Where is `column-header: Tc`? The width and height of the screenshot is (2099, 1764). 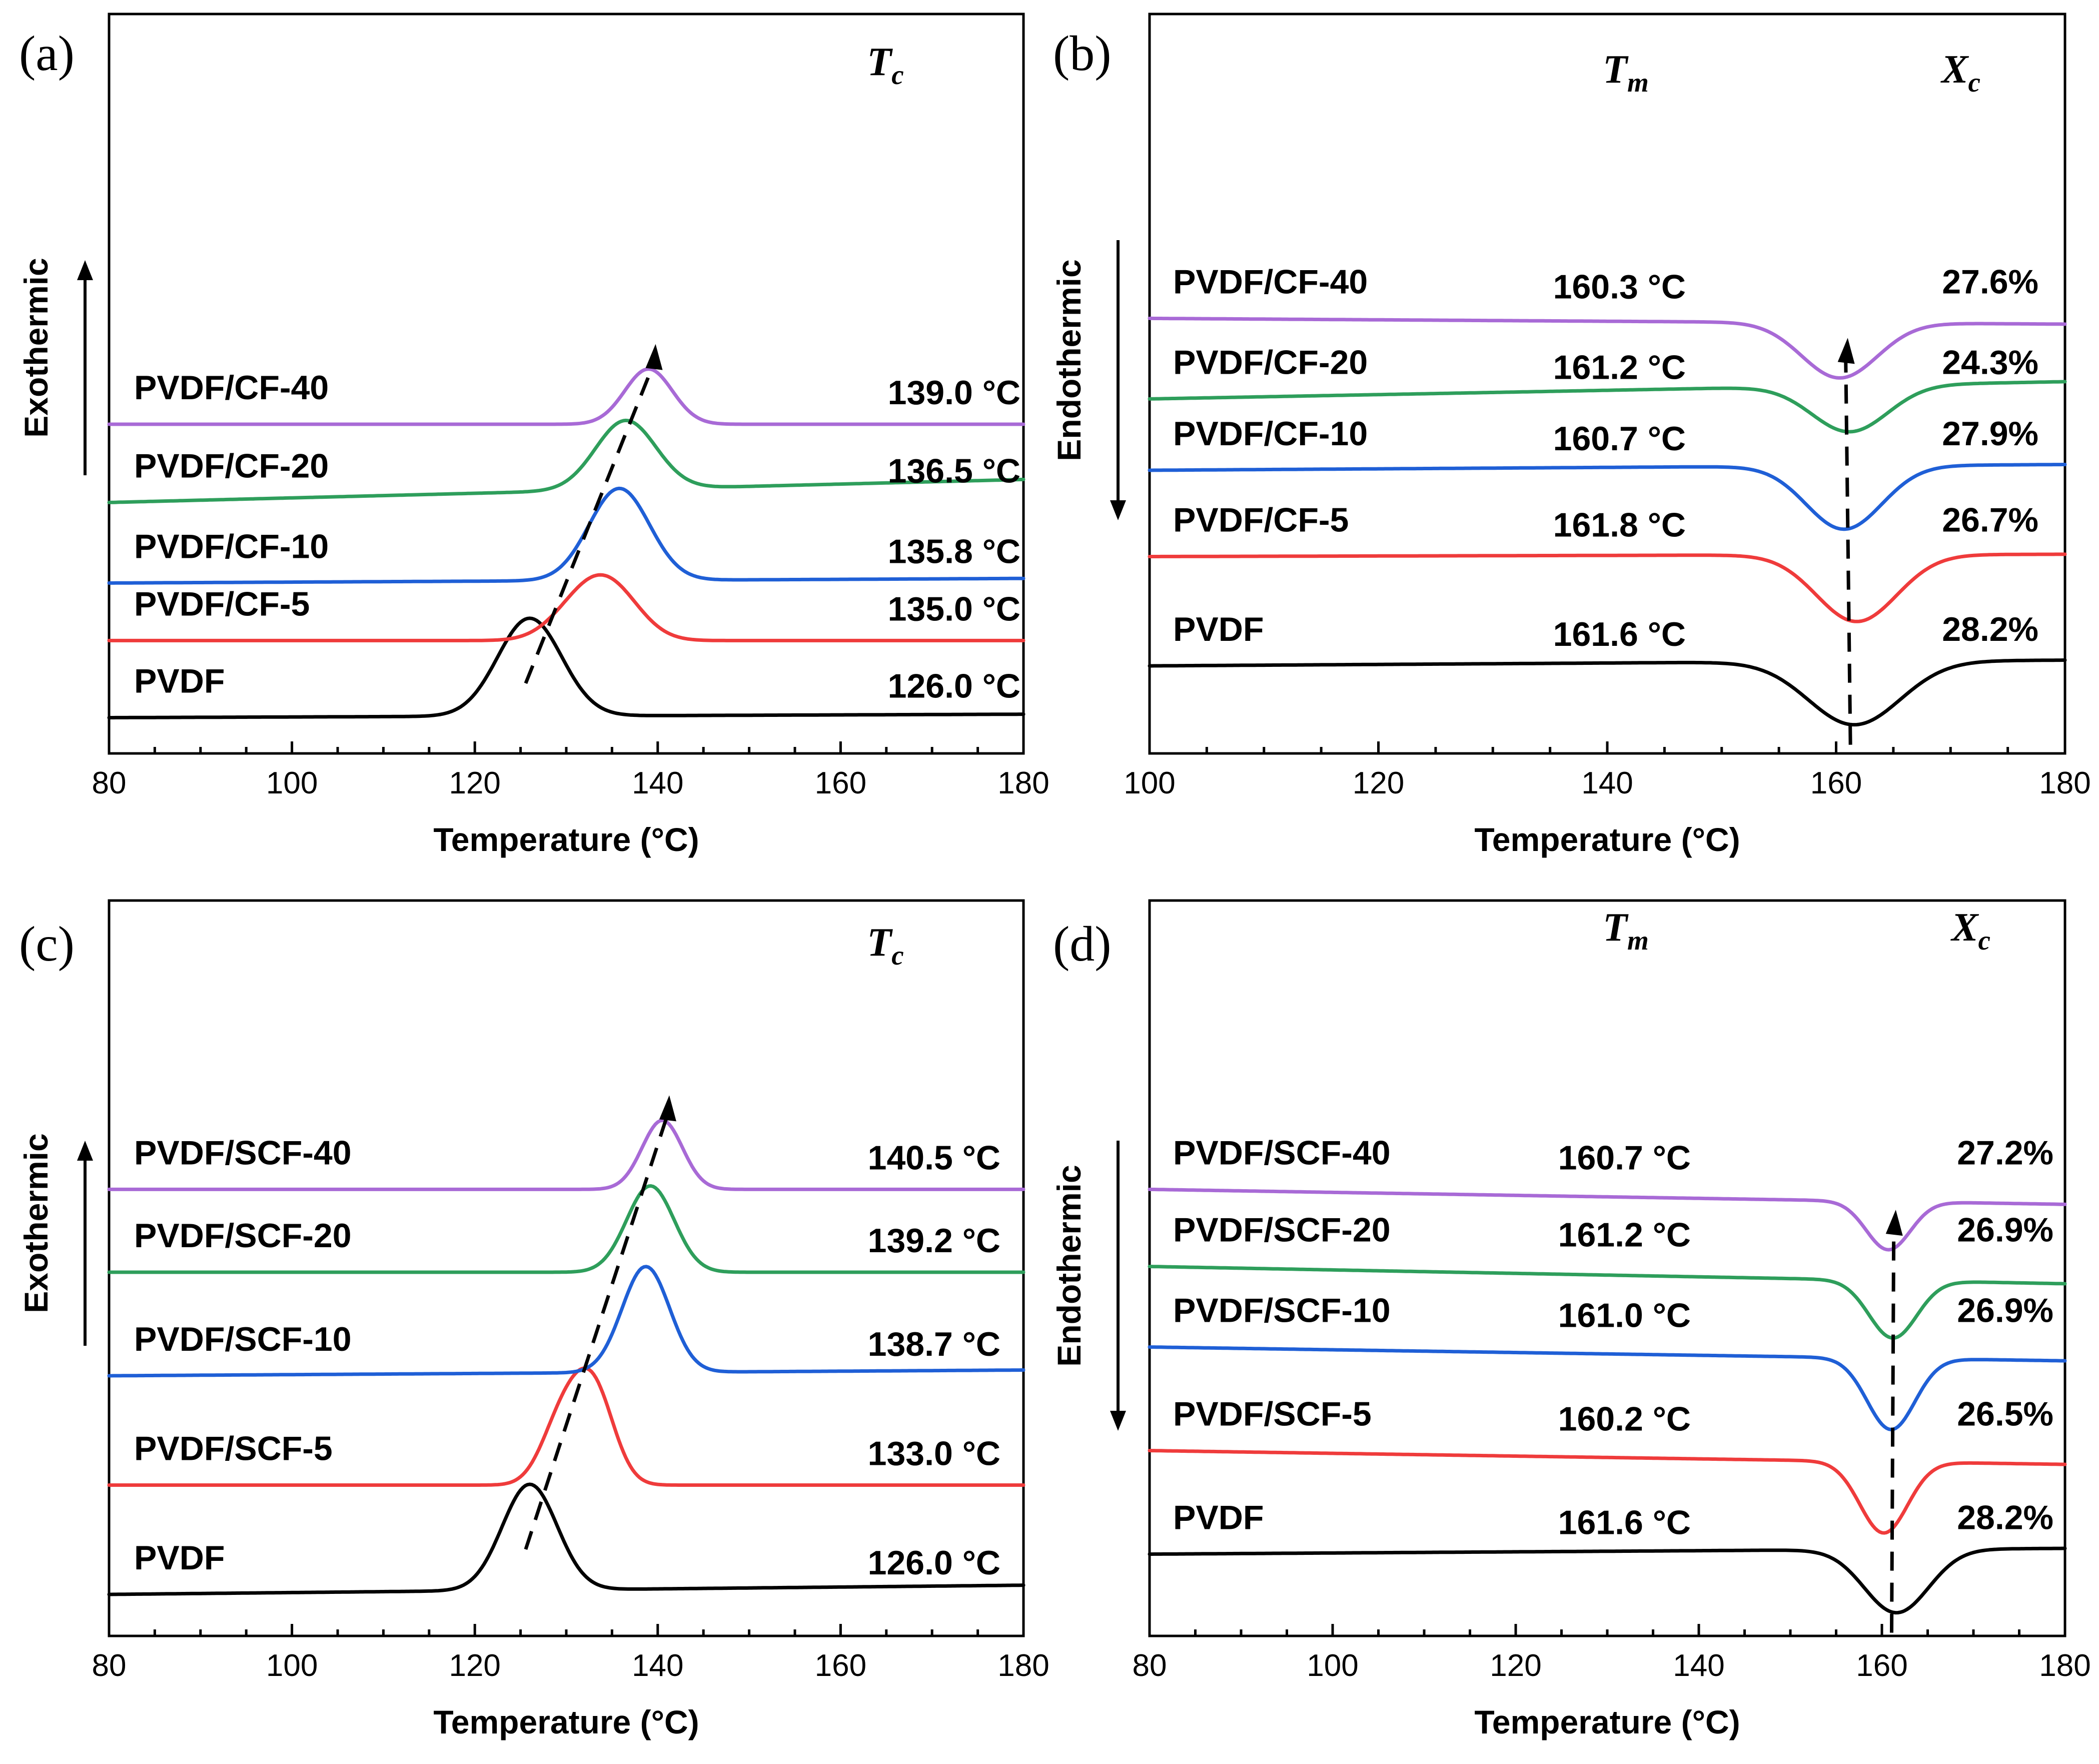
column-header: Tc is located at coordinates (885, 65).